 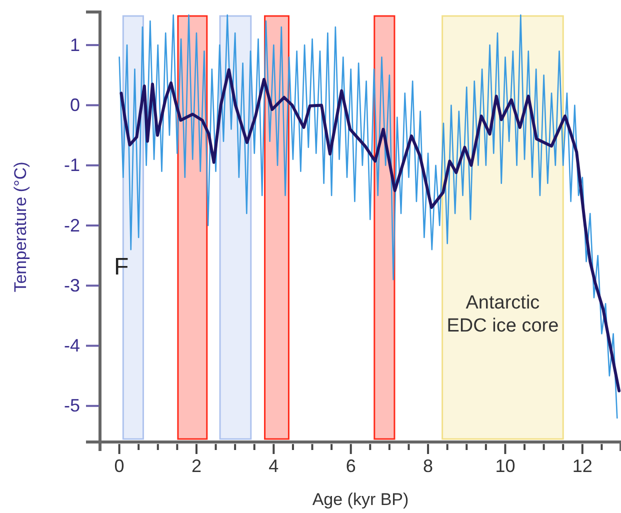 What do you see at coordinates (72, 225) in the screenshot?
I see `y-tick-label: -2` at bounding box center [72, 225].